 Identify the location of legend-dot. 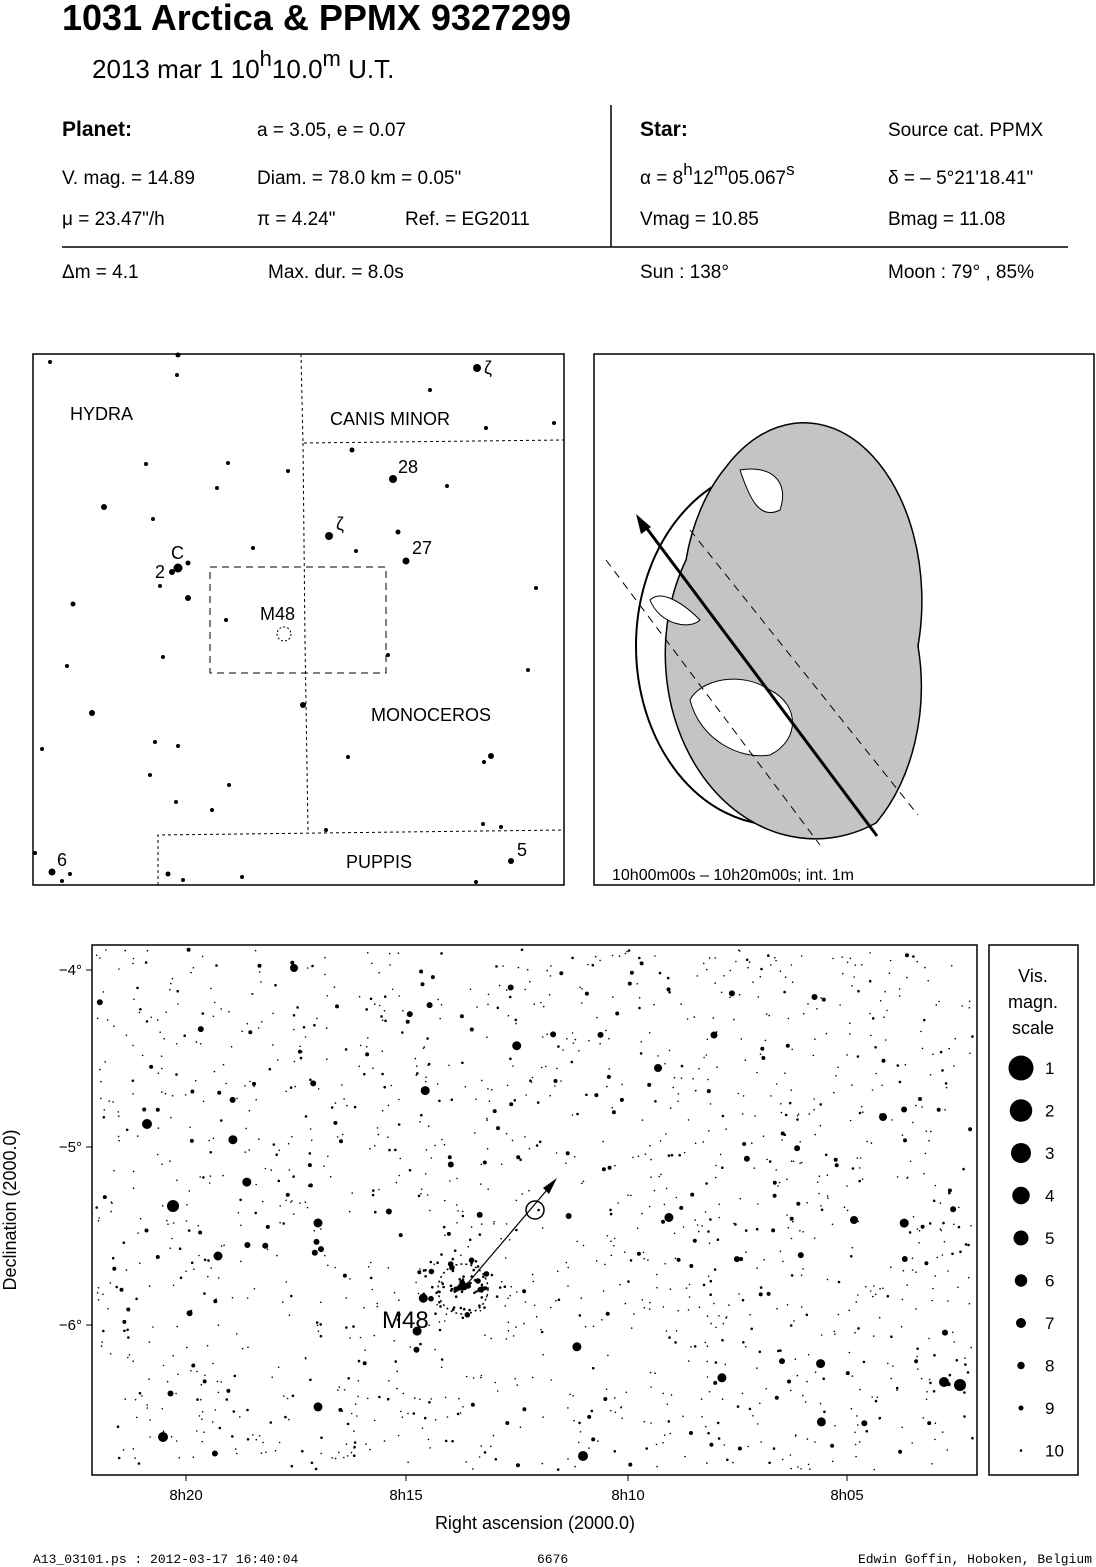
(1021, 1110).